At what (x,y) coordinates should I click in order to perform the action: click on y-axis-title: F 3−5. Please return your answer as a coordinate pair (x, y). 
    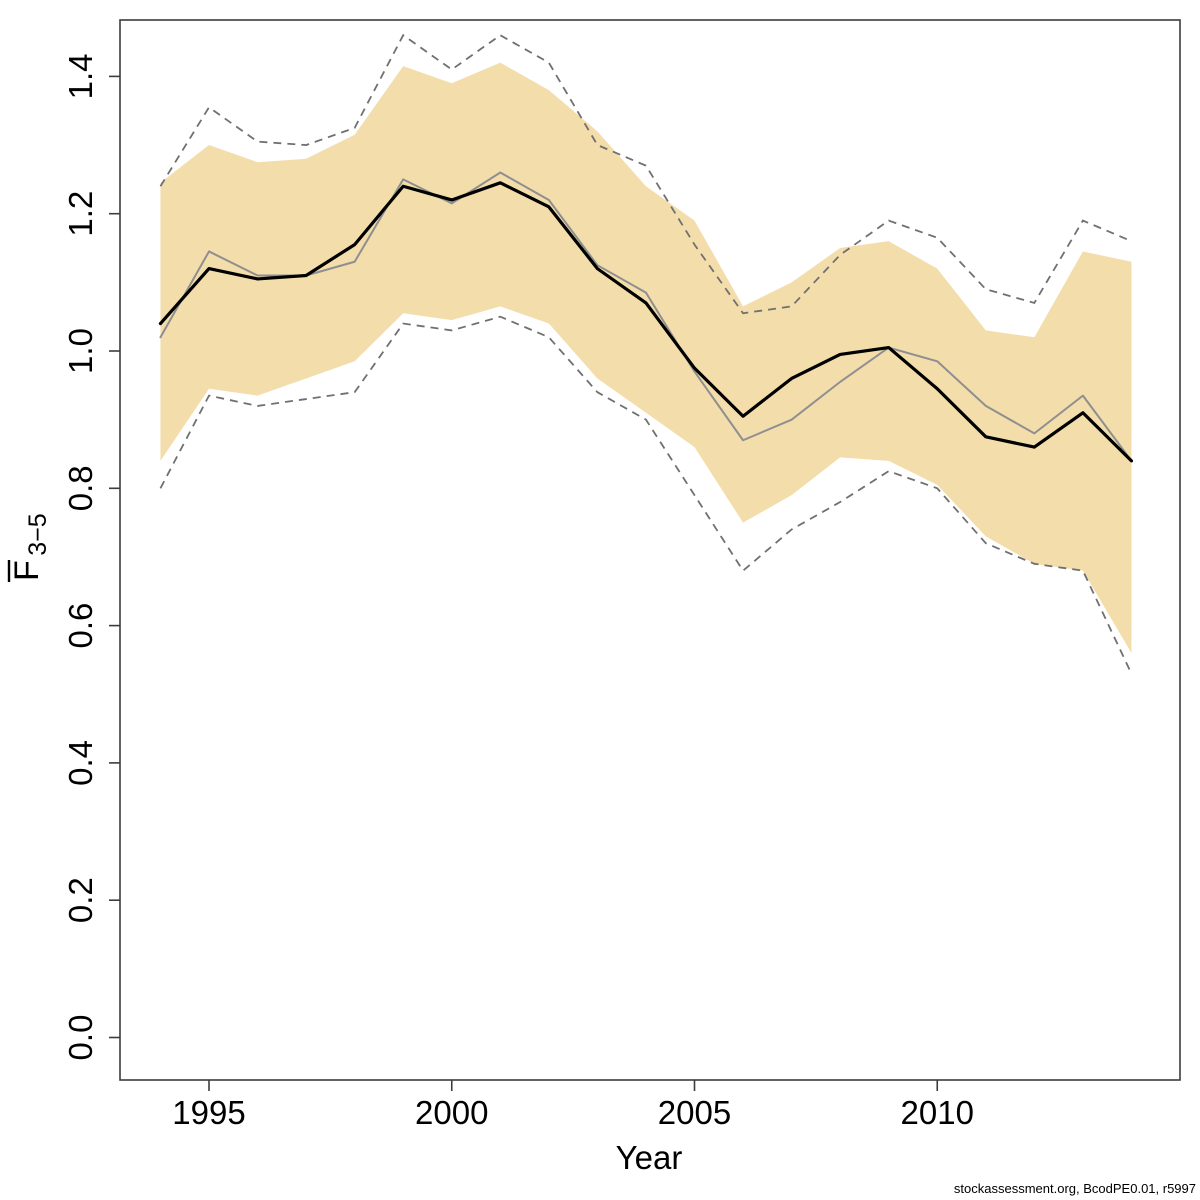
    Looking at the image, I should click on (29, 547).